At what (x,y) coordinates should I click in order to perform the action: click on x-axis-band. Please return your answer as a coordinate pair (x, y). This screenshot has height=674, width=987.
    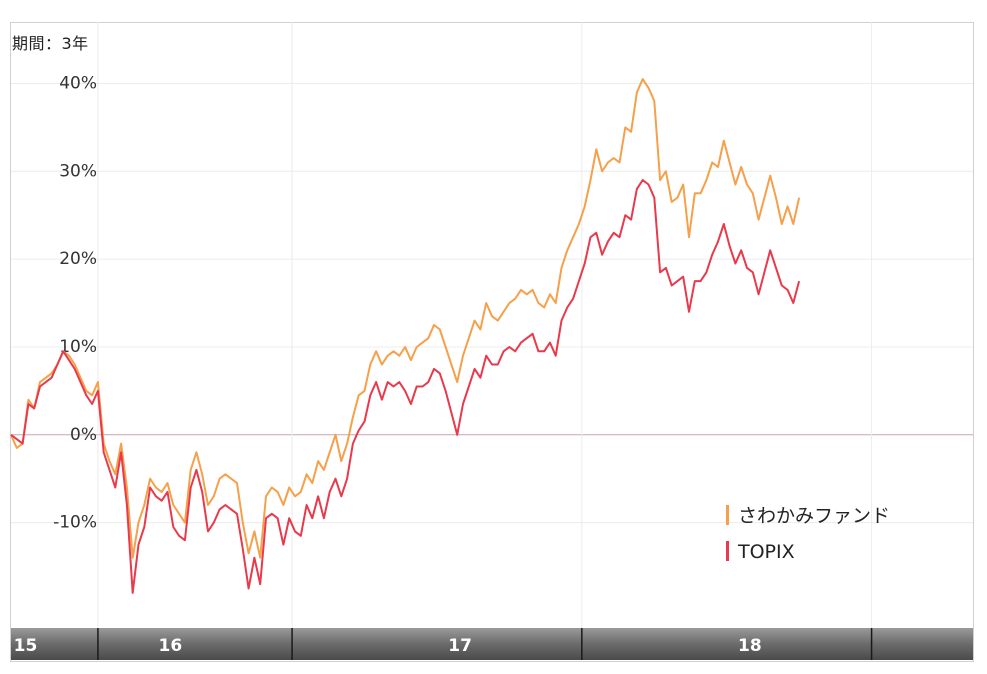
    Looking at the image, I should click on (492, 644).